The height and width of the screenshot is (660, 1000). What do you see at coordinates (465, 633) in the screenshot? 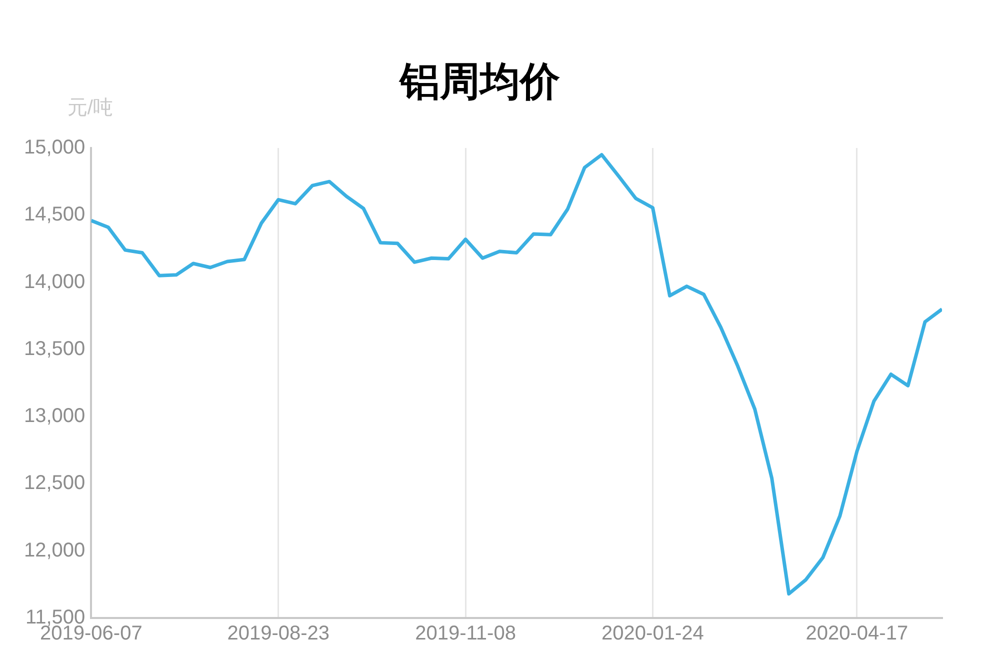
I see `x-tick-label: 2019-11-08` at bounding box center [465, 633].